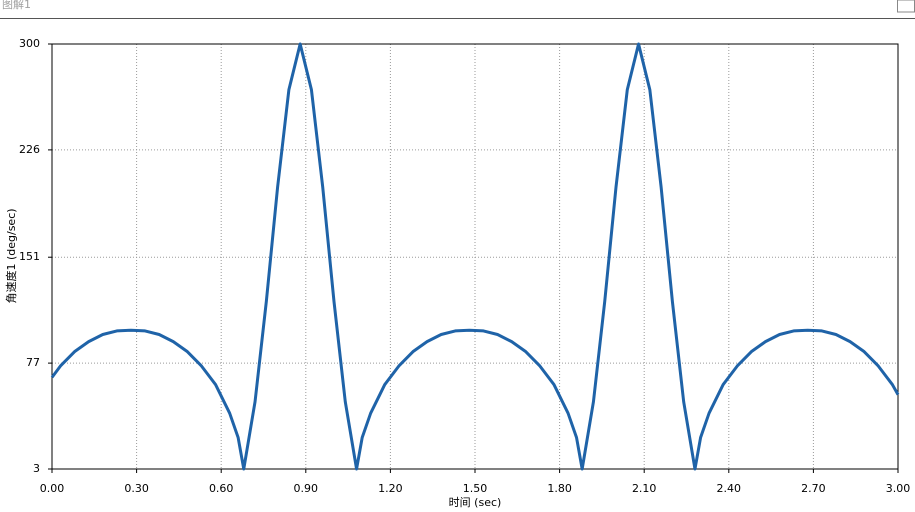  What do you see at coordinates (16, 5) in the screenshot?
I see `window-title: 图解1` at bounding box center [16, 5].